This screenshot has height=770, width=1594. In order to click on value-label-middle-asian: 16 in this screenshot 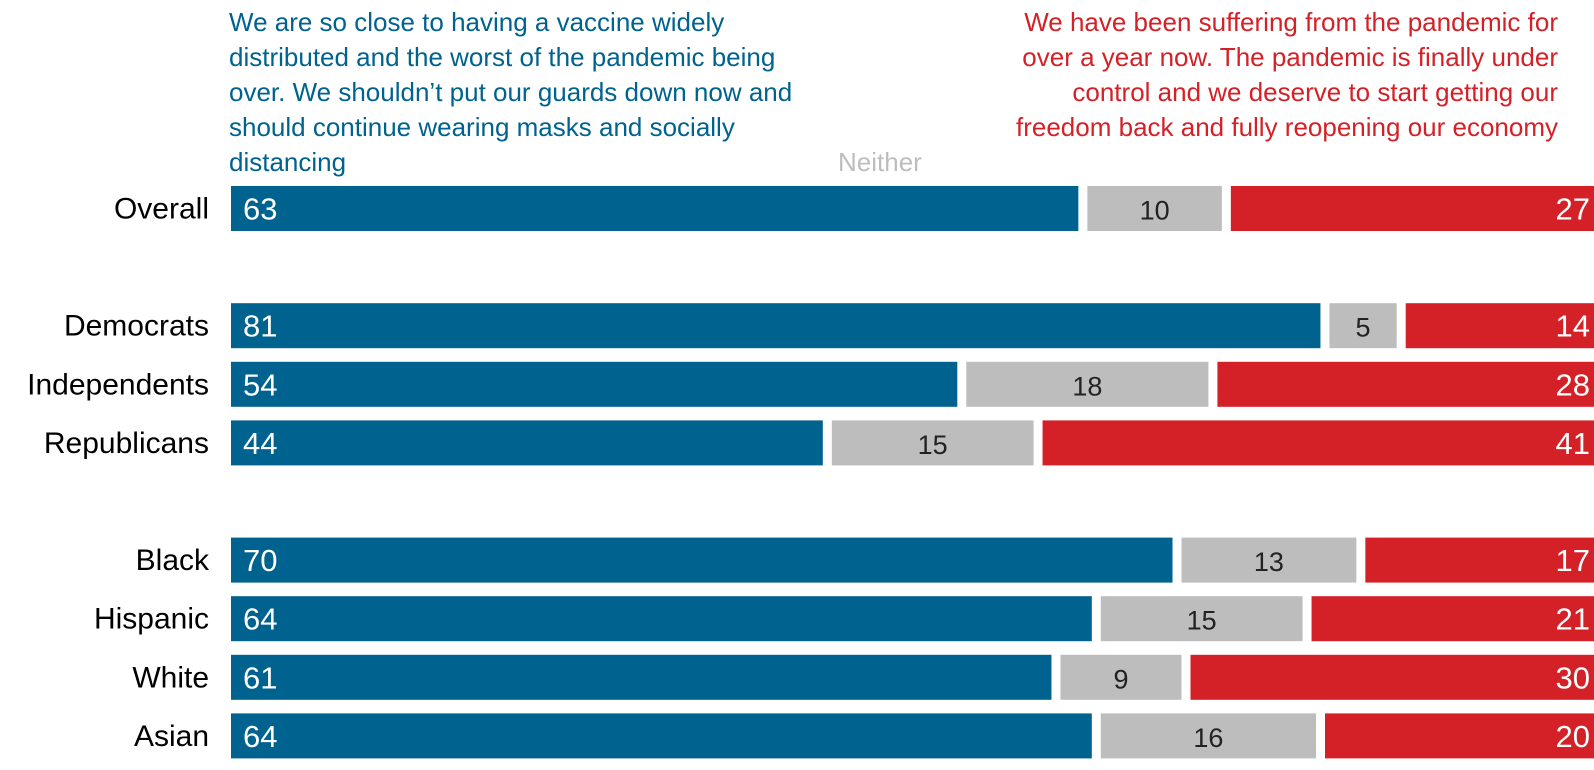, I will do `click(1208, 738)`.